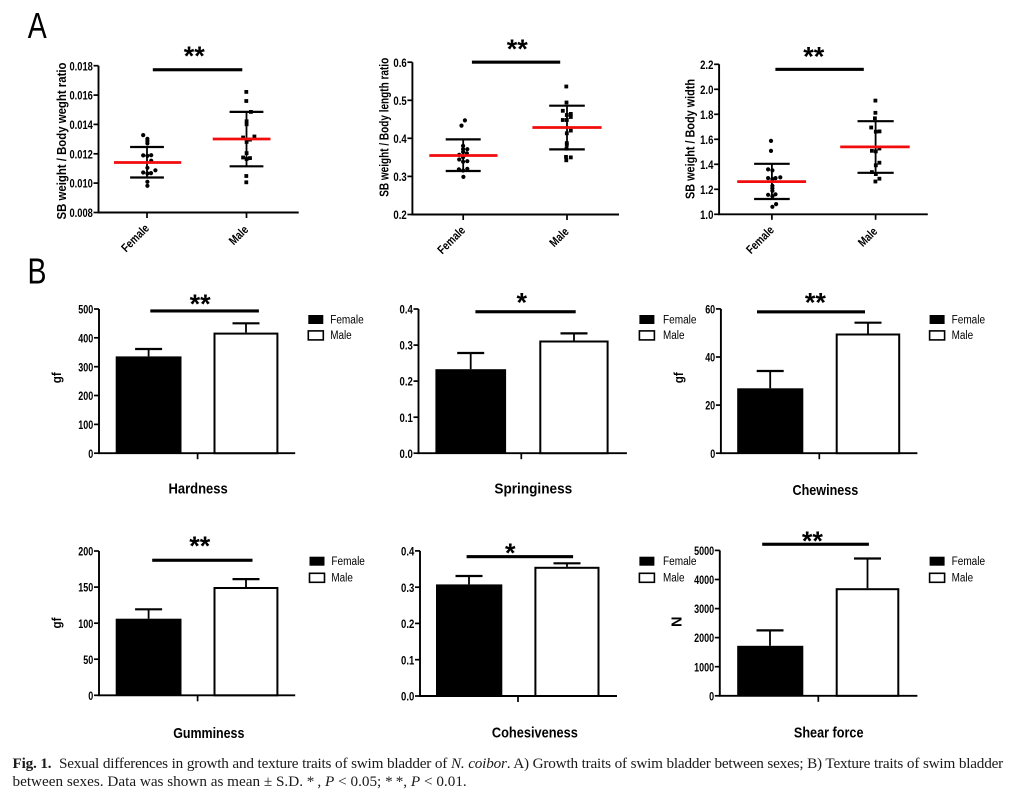  I want to click on svg-text: Gumminess, so click(208, 733).